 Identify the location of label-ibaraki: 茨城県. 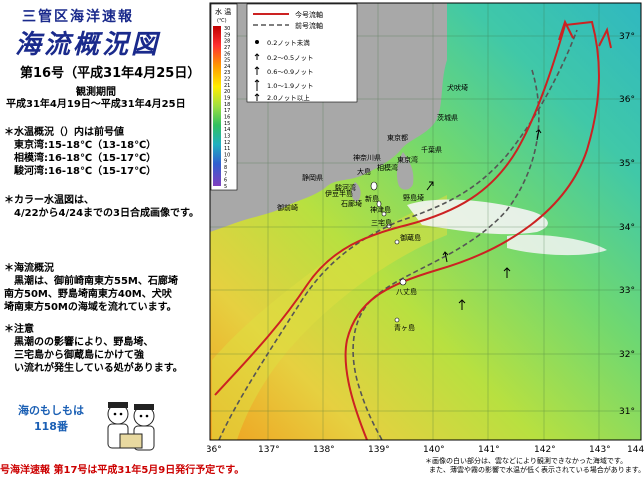
(447, 117).